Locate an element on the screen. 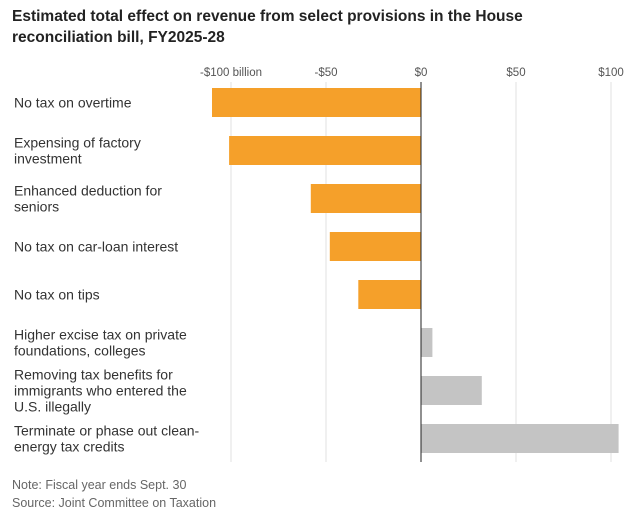  chart-source: Source: Joint Committee on Taxation is located at coordinates (114, 503).